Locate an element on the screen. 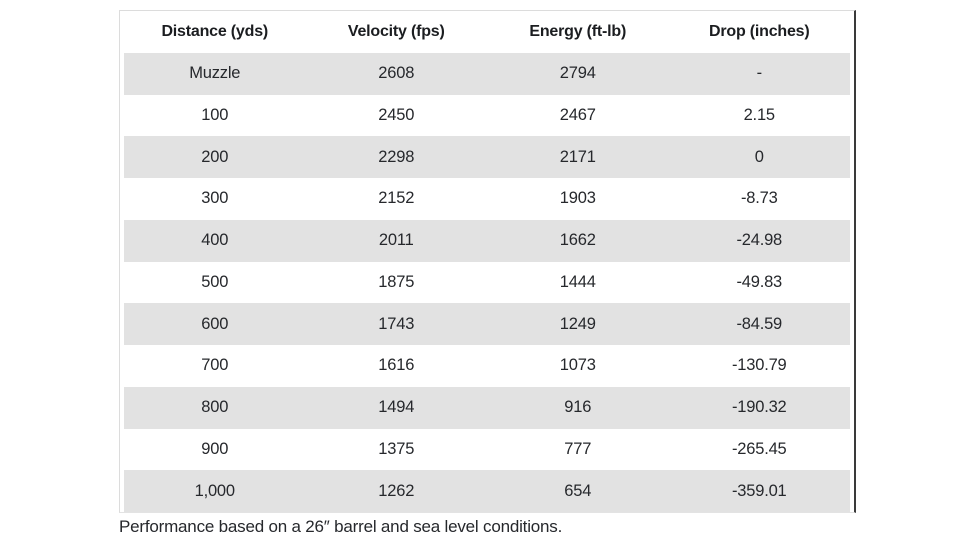 This screenshot has height=550, width=978. cell-drop: -190.32 is located at coordinates (759, 407).